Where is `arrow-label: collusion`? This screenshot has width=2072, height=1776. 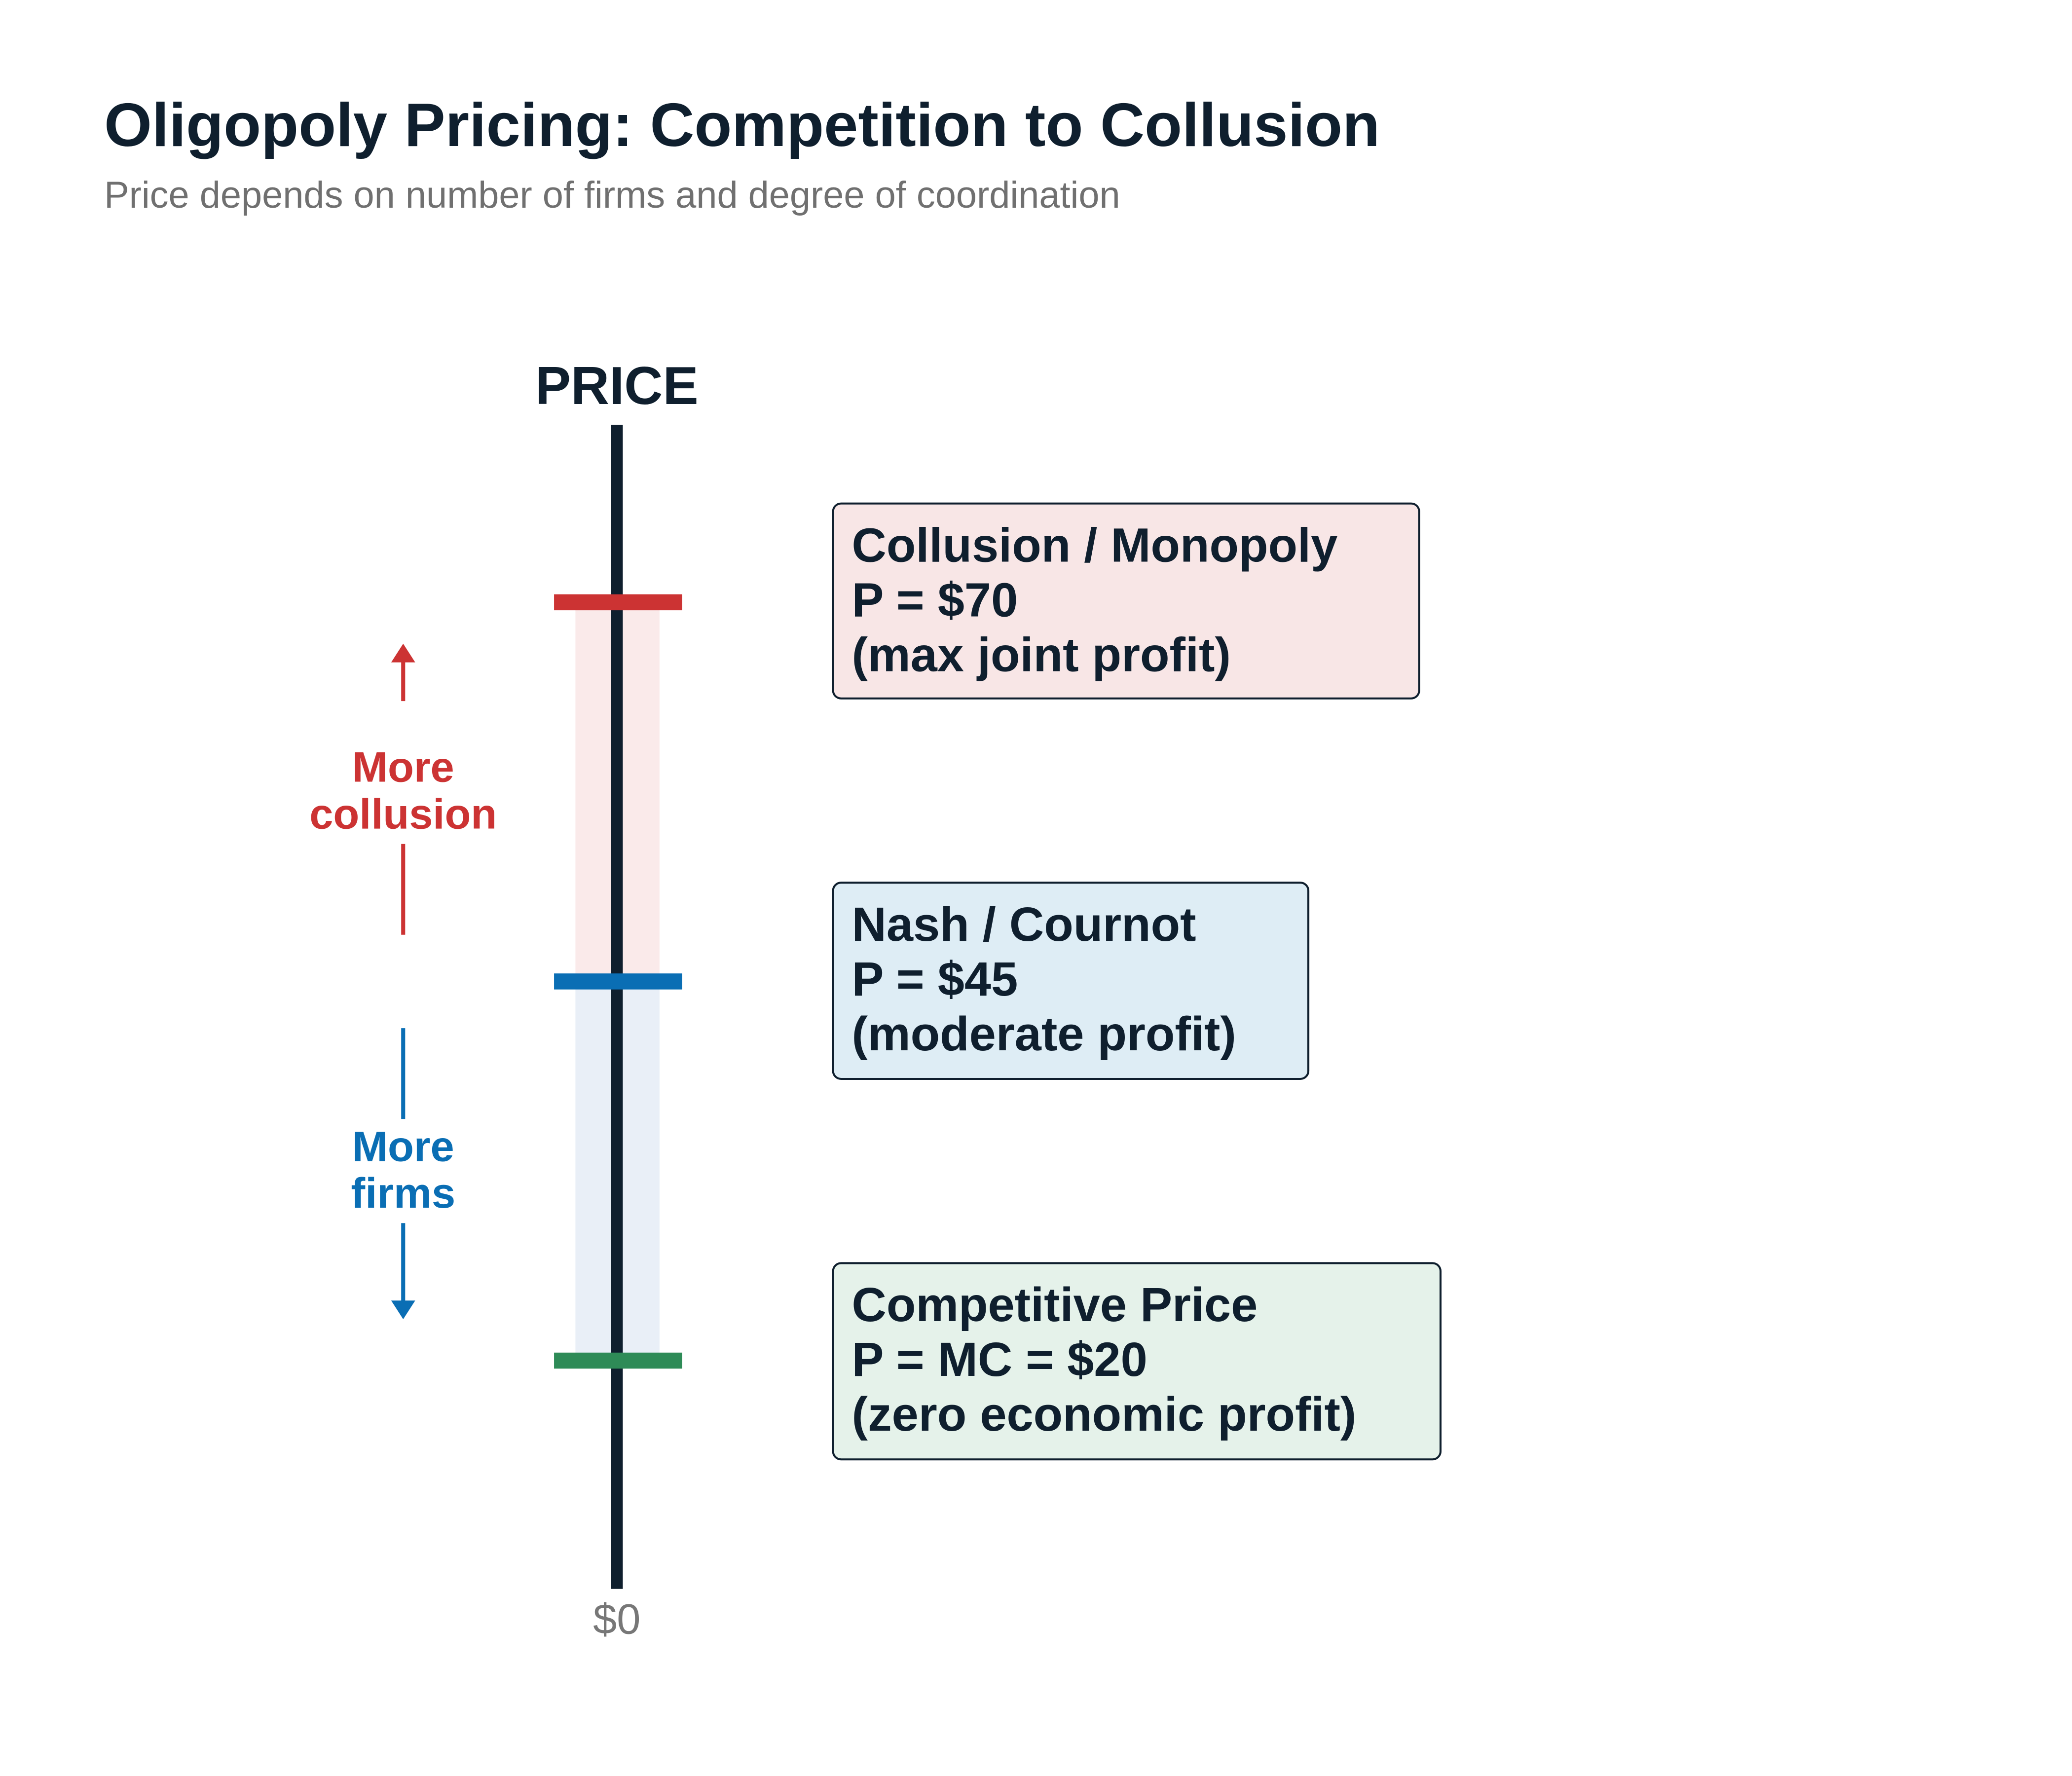
arrow-label: collusion is located at coordinates (403, 814).